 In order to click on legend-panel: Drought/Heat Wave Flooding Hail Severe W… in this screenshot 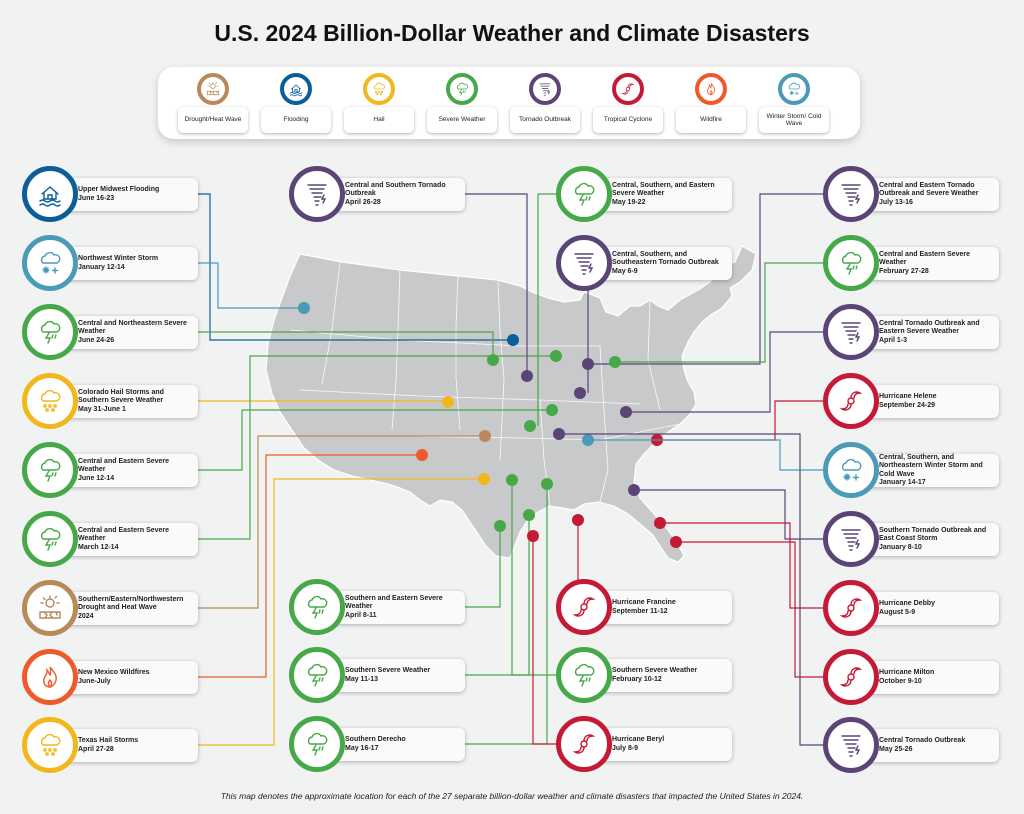, I will do `click(509, 103)`.